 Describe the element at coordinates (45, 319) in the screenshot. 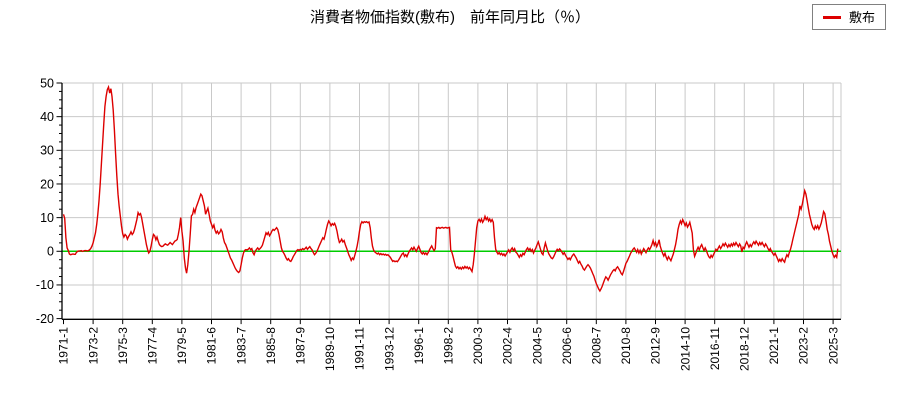

I see `y-tick-label: -20` at that location.